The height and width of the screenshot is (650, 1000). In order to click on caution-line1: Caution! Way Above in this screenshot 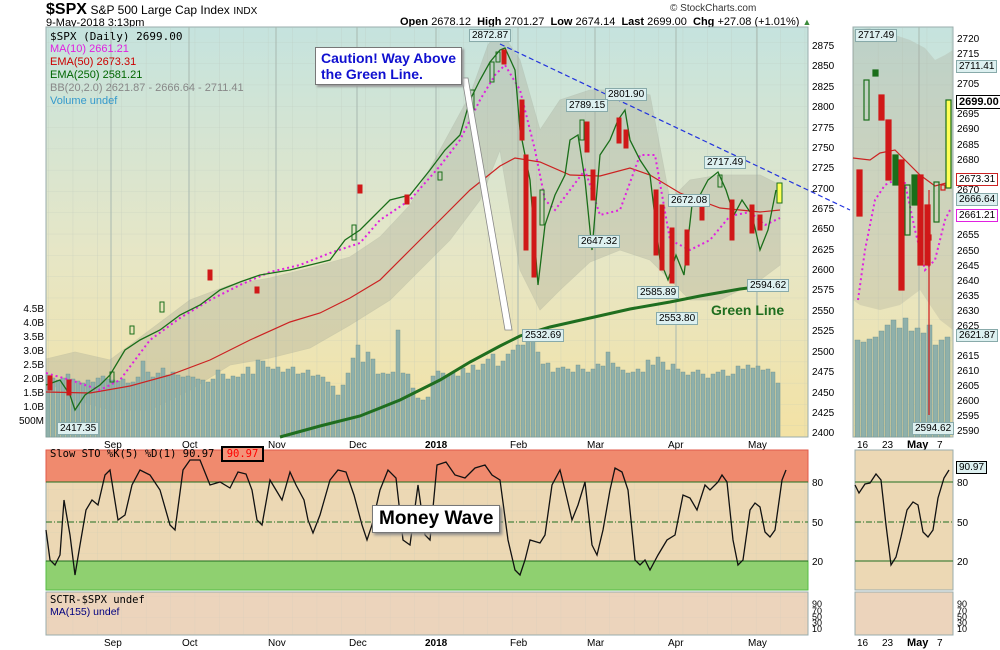, I will do `click(389, 58)`.